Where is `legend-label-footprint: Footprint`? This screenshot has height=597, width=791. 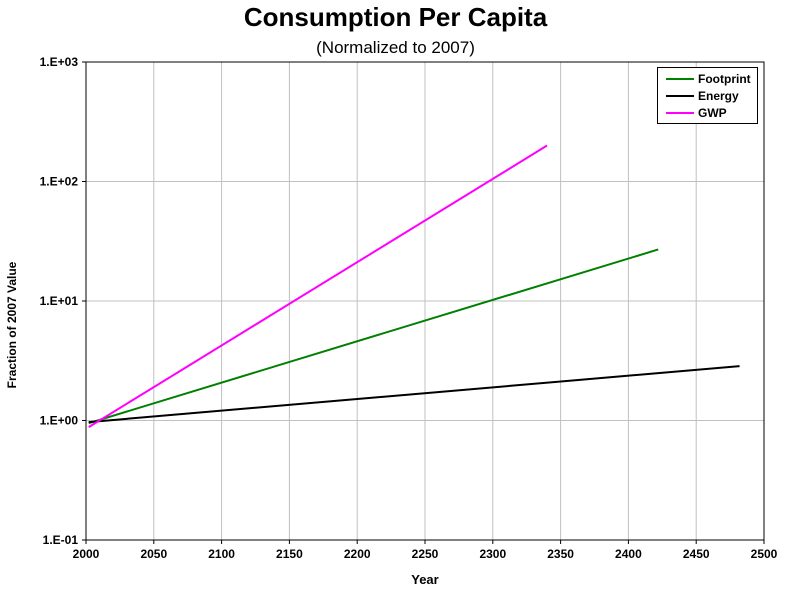
legend-label-footprint: Footprint is located at coordinates (724, 79).